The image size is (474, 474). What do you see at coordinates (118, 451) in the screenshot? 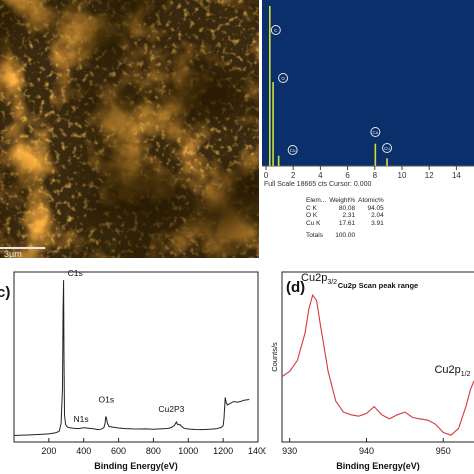
I see `xps-x-tick-label: 600` at bounding box center [118, 451].